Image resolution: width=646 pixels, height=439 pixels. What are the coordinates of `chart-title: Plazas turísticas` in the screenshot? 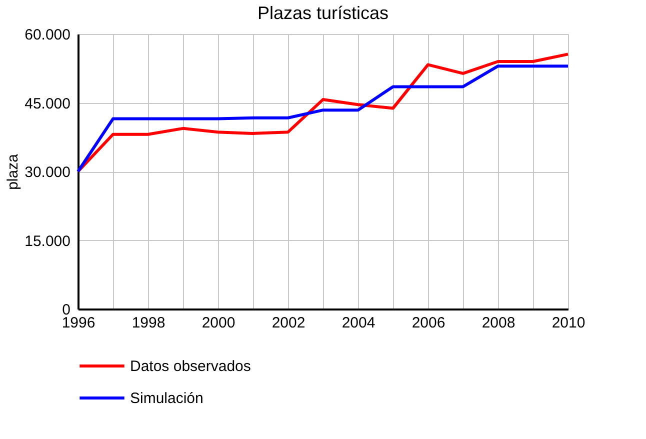 It's located at (323, 13).